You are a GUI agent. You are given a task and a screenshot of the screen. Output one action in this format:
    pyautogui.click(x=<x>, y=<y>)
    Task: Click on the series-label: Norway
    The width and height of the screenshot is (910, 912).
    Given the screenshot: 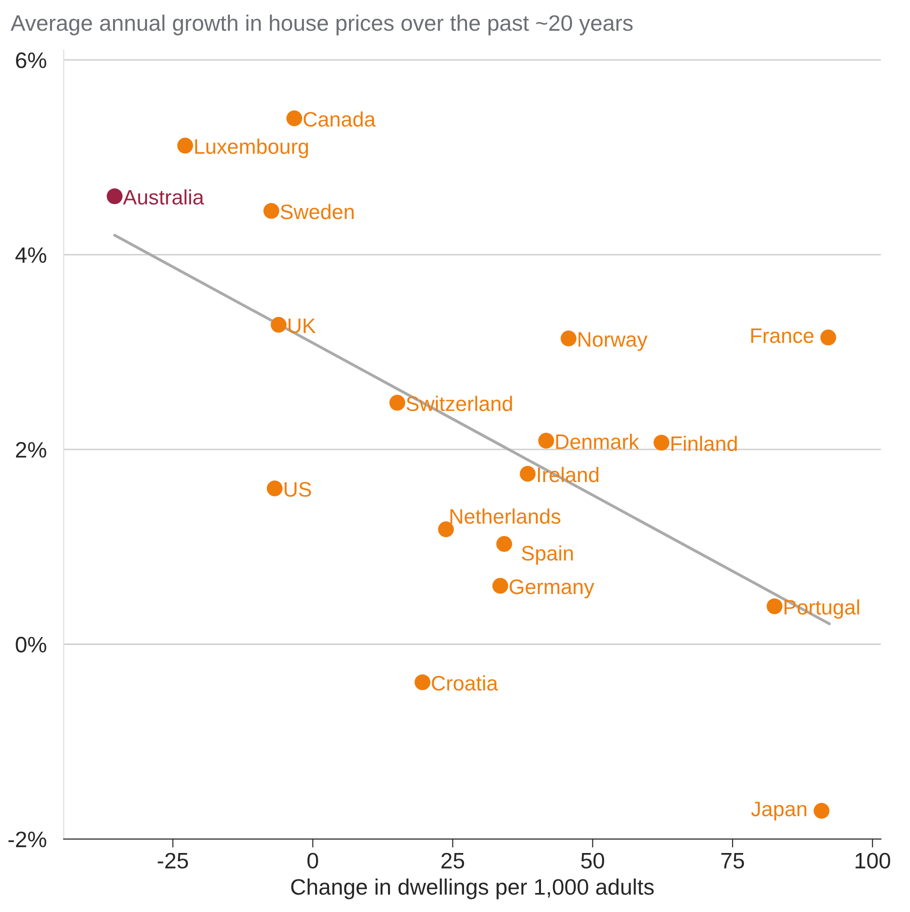 What is the action you would take?
    pyautogui.click(x=613, y=341)
    